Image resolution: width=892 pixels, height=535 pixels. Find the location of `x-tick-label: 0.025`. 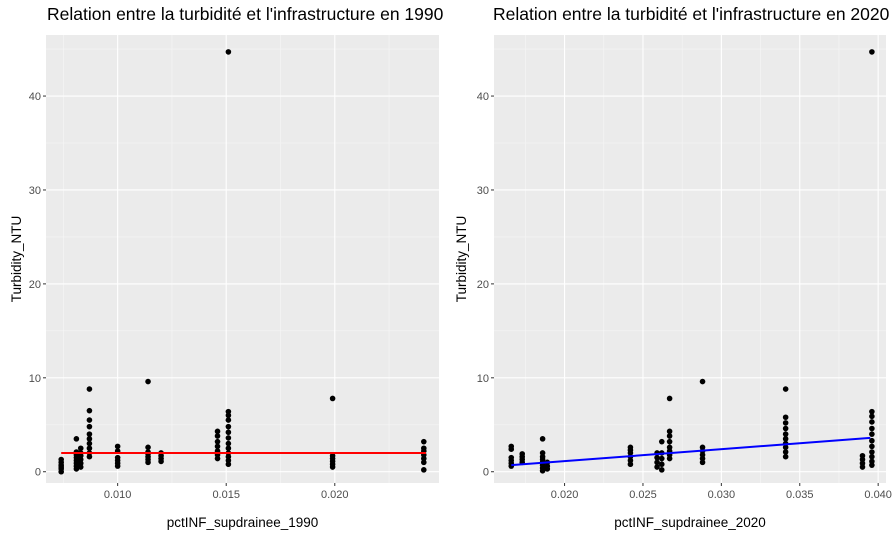

x-tick-label: 0.025 is located at coordinates (643, 495).